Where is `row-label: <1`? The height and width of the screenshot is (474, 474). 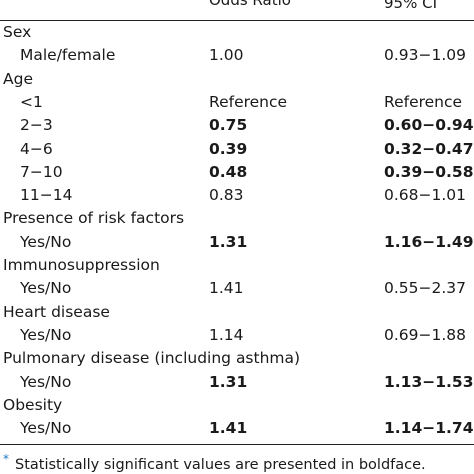 row-label: <1 is located at coordinates (31, 101).